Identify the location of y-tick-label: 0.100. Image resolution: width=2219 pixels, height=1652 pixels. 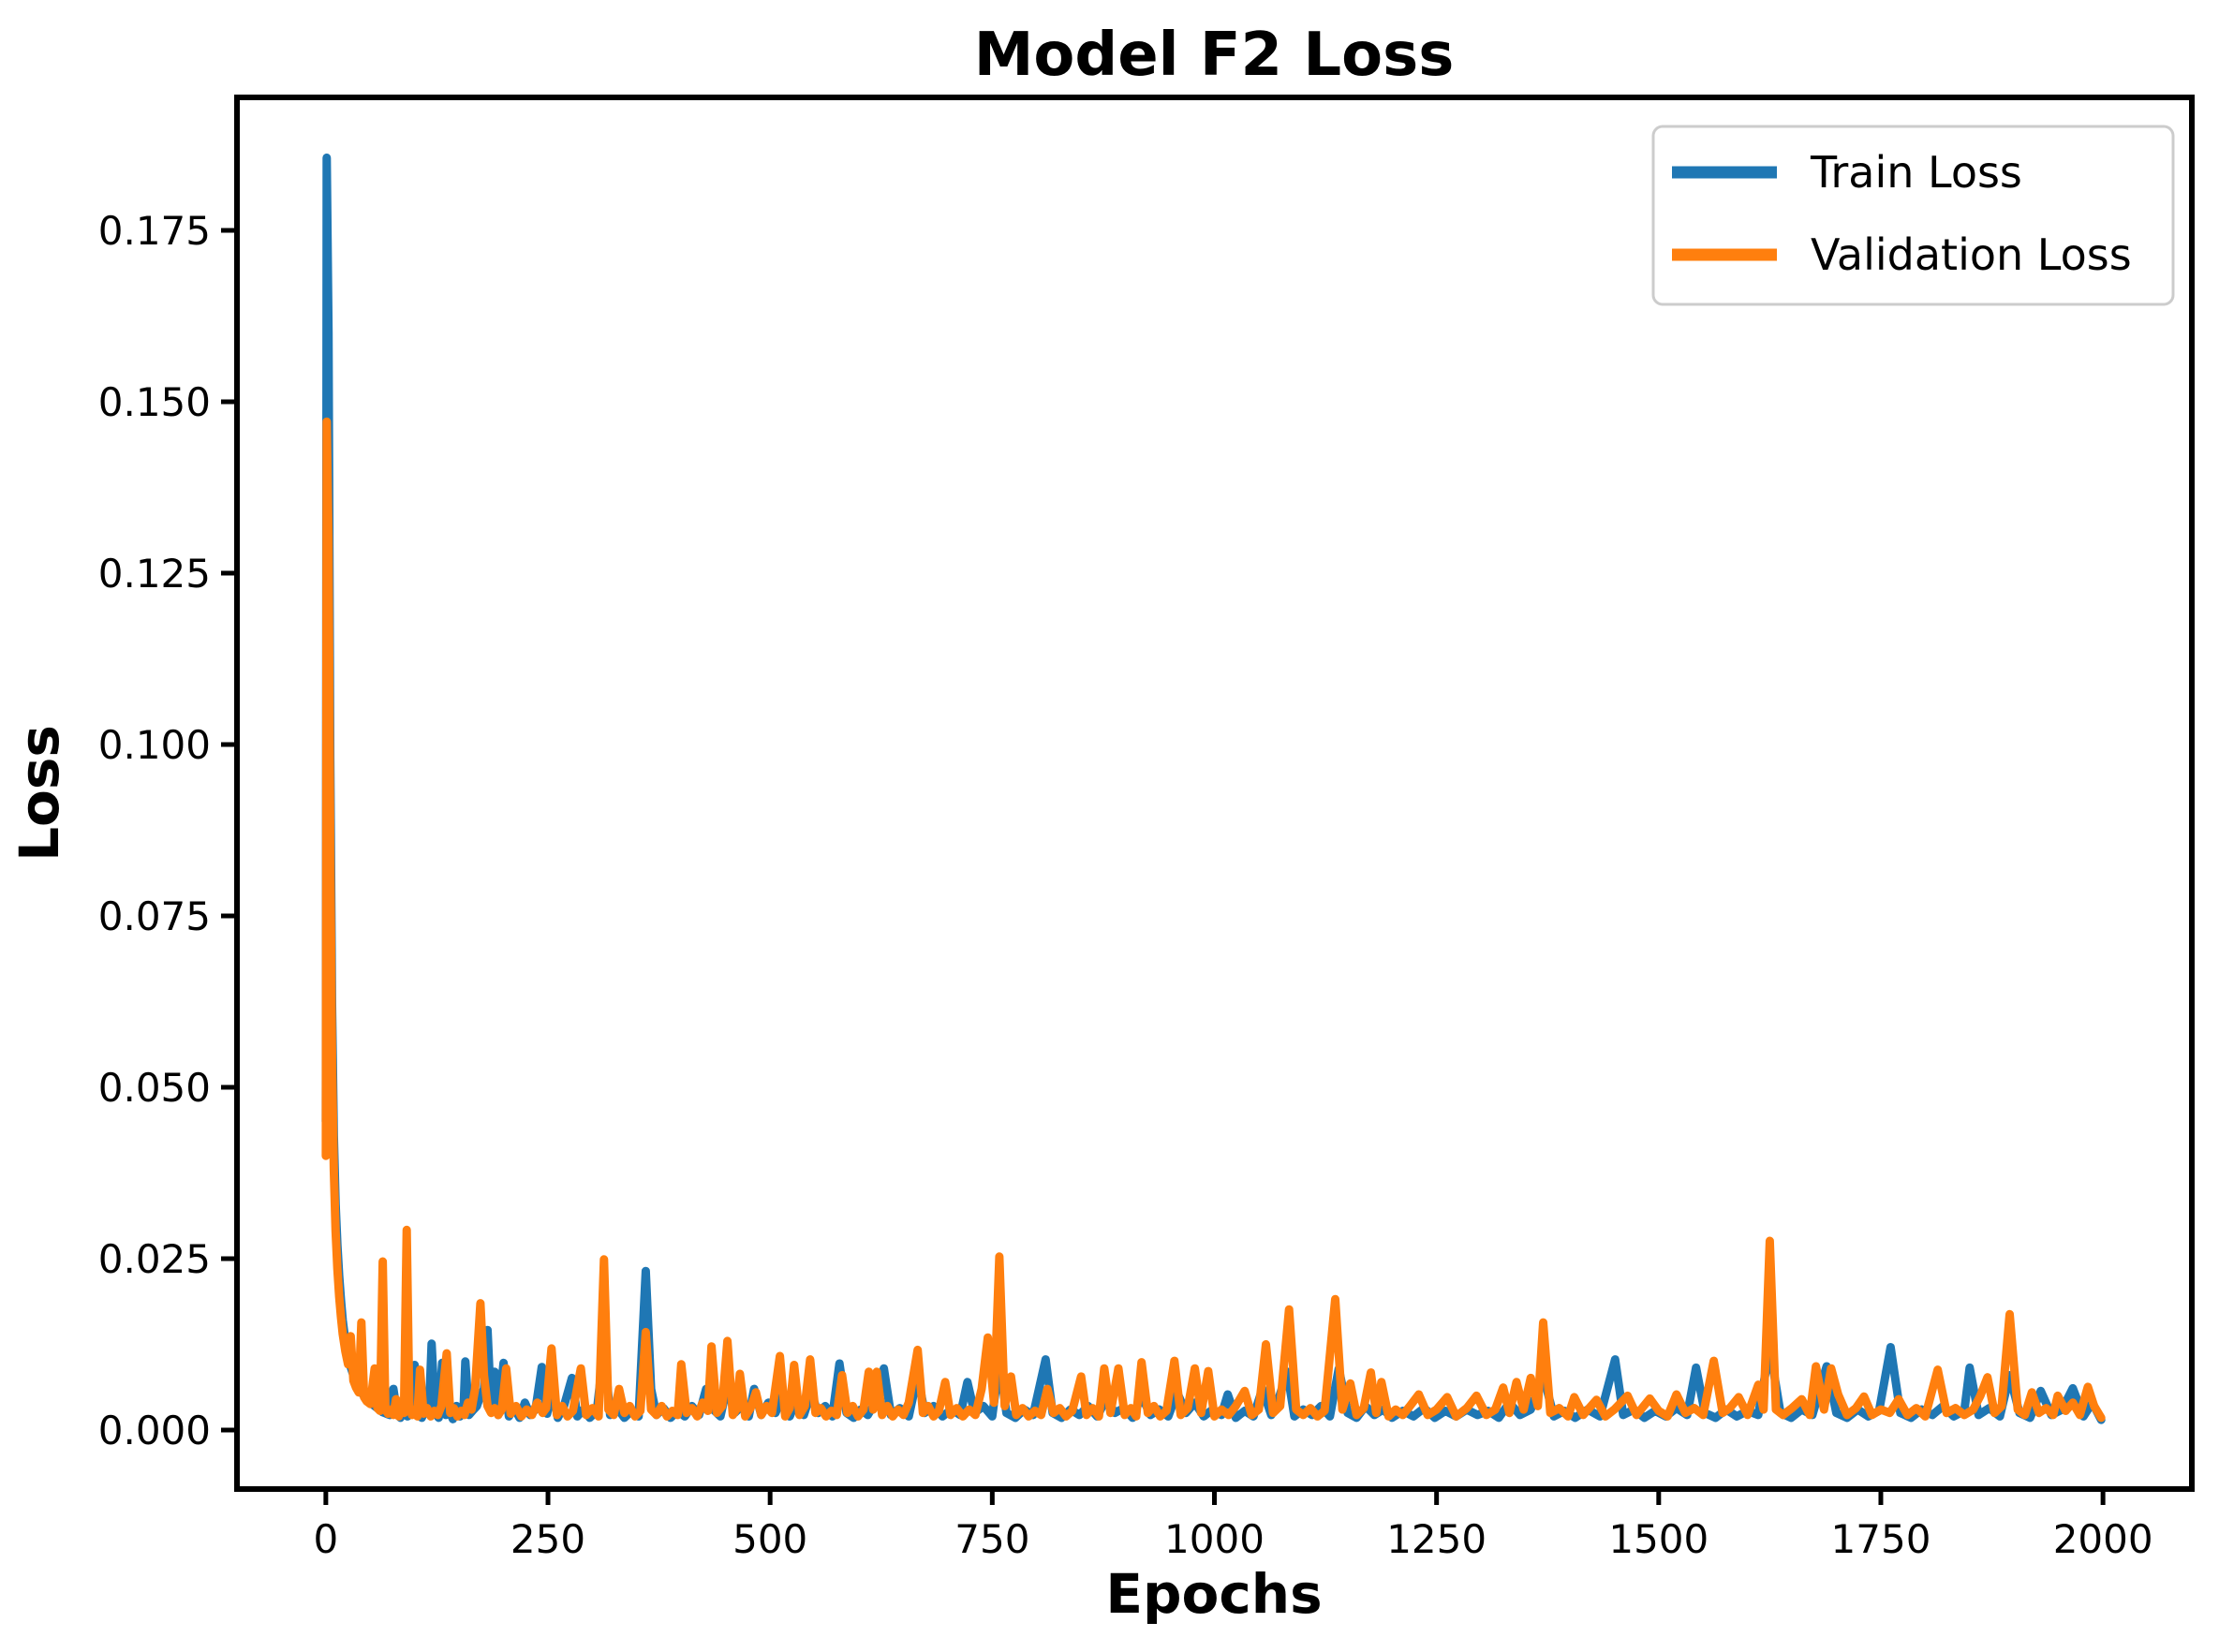
(154, 745).